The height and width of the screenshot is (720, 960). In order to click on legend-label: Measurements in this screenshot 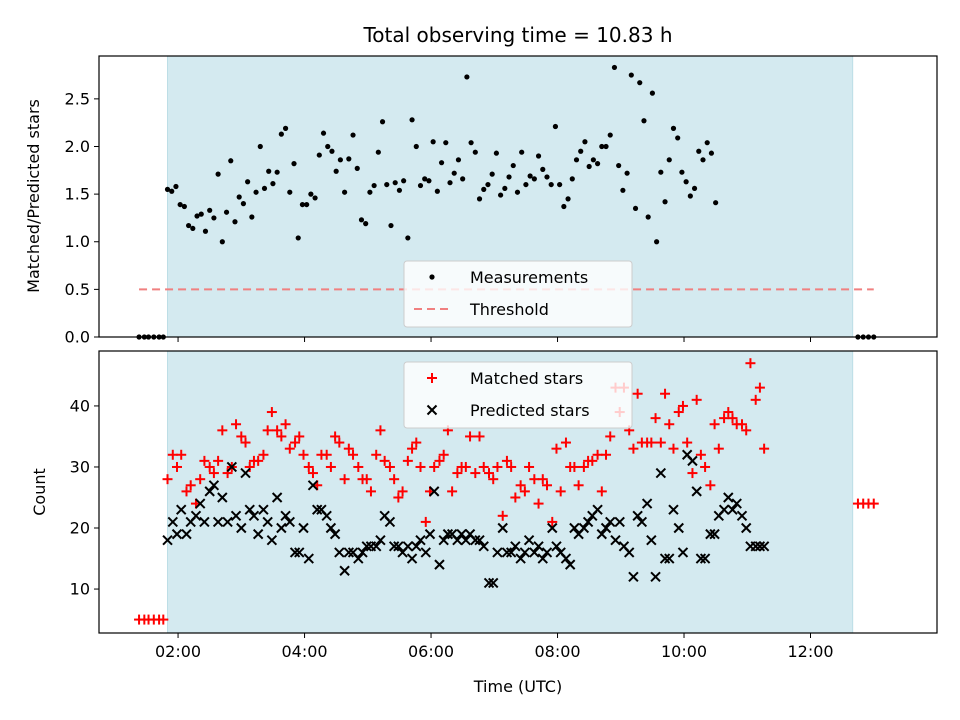, I will do `click(529, 277)`.